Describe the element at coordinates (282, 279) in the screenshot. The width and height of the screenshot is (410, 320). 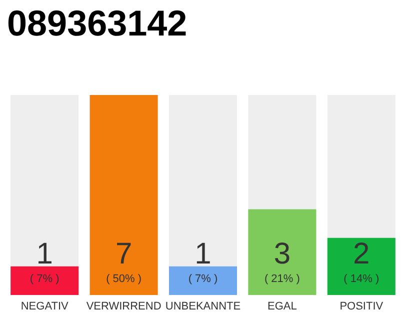
I see `annotation: ( 21% )` at that location.